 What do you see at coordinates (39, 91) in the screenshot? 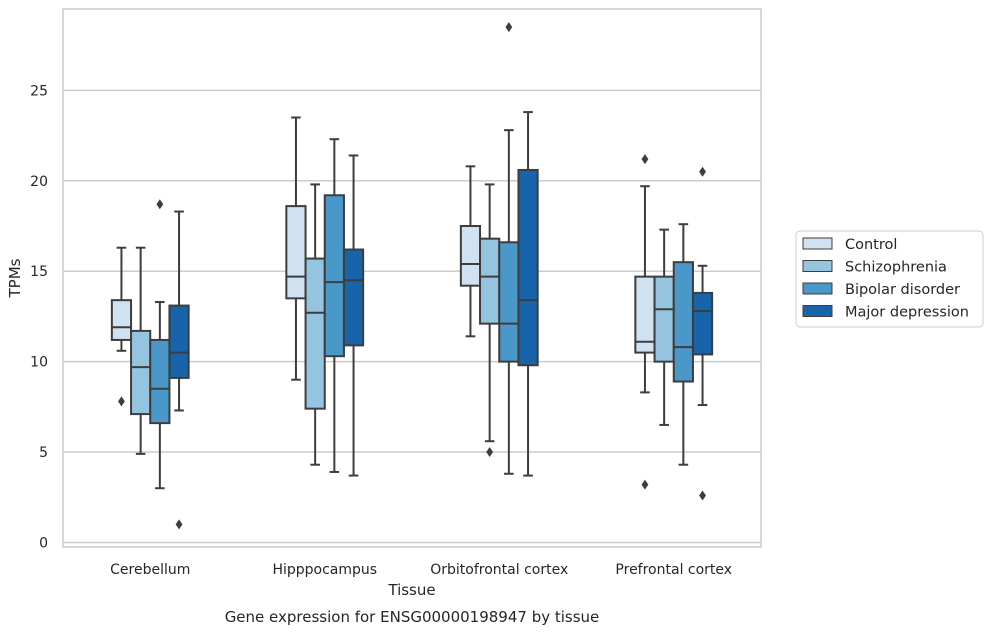
I see `y-tick-label: 25` at bounding box center [39, 91].